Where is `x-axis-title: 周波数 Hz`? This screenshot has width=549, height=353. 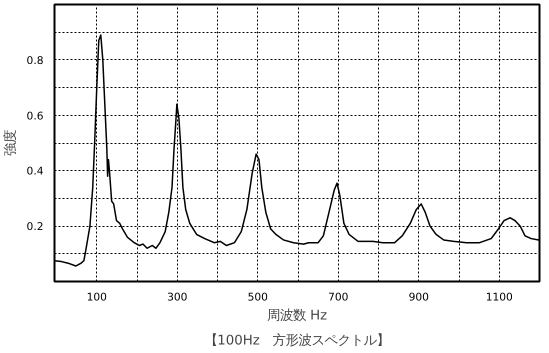
x-axis-title: 周波数 Hz is located at coordinates (297, 316).